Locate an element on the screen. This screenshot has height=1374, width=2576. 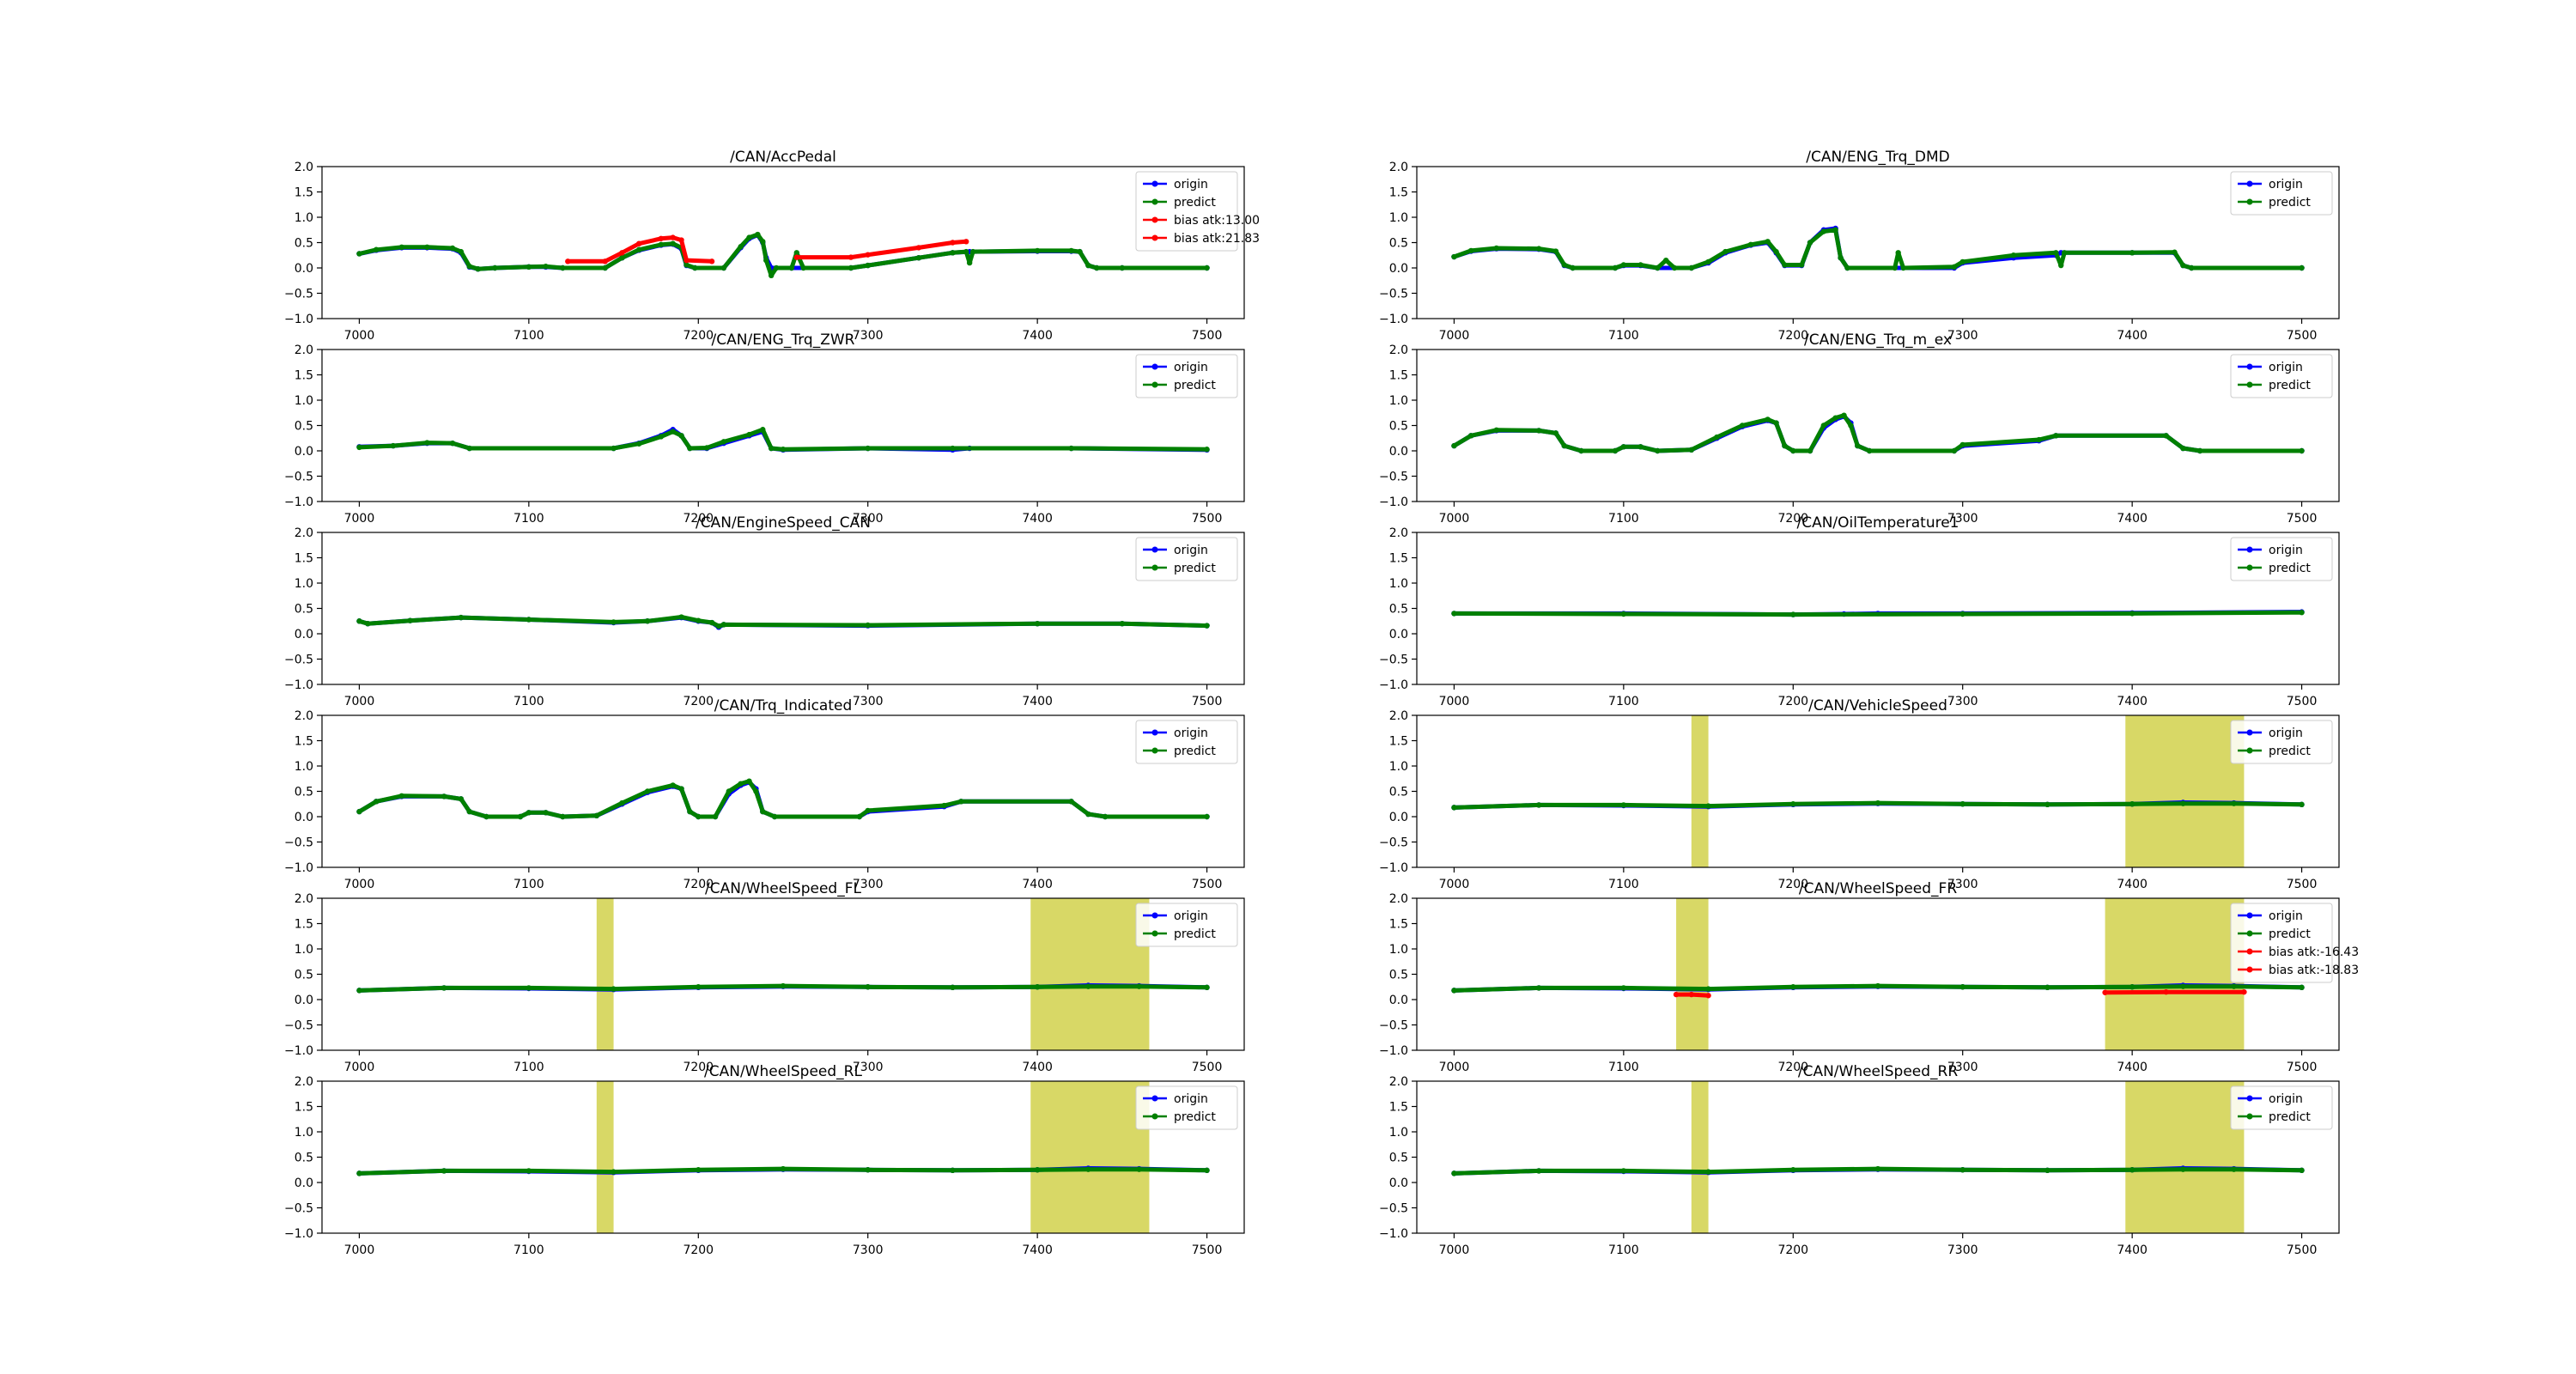
plot-frame is located at coordinates (783, 425).